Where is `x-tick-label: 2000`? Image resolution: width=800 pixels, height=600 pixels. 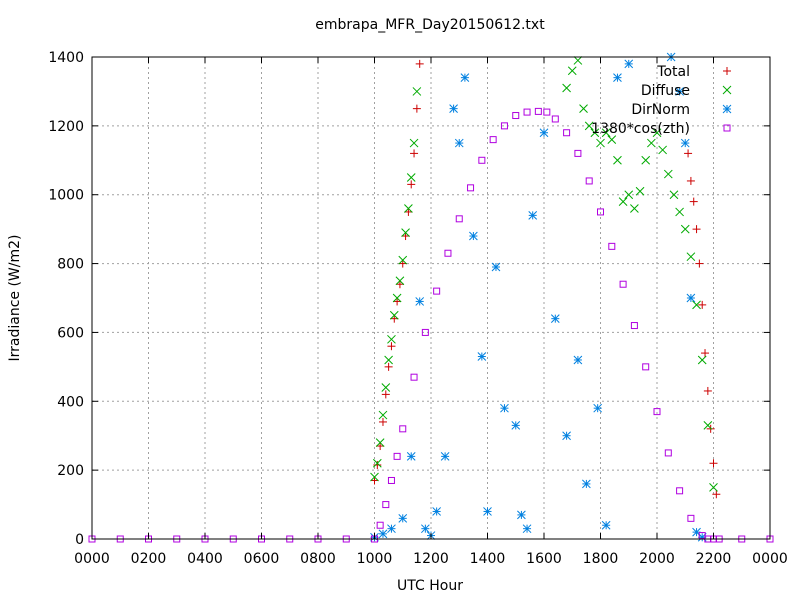 x-tick-label: 2000 is located at coordinates (657, 559).